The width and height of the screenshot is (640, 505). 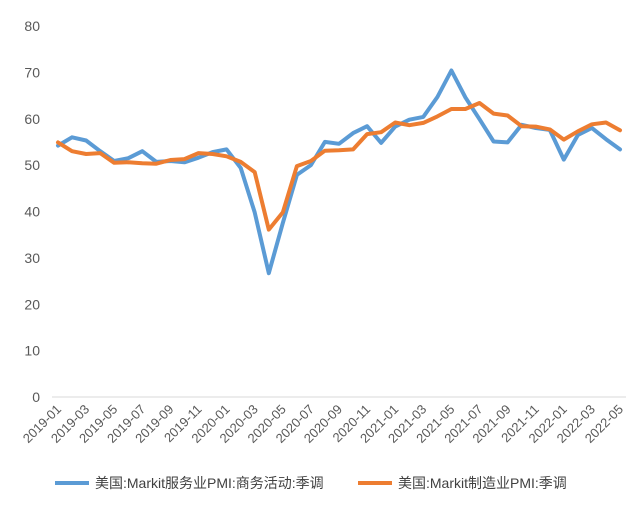 What do you see at coordinates (482, 483) in the screenshot?
I see `legend-label: 美国:Markit制造业PMI:季调` at bounding box center [482, 483].